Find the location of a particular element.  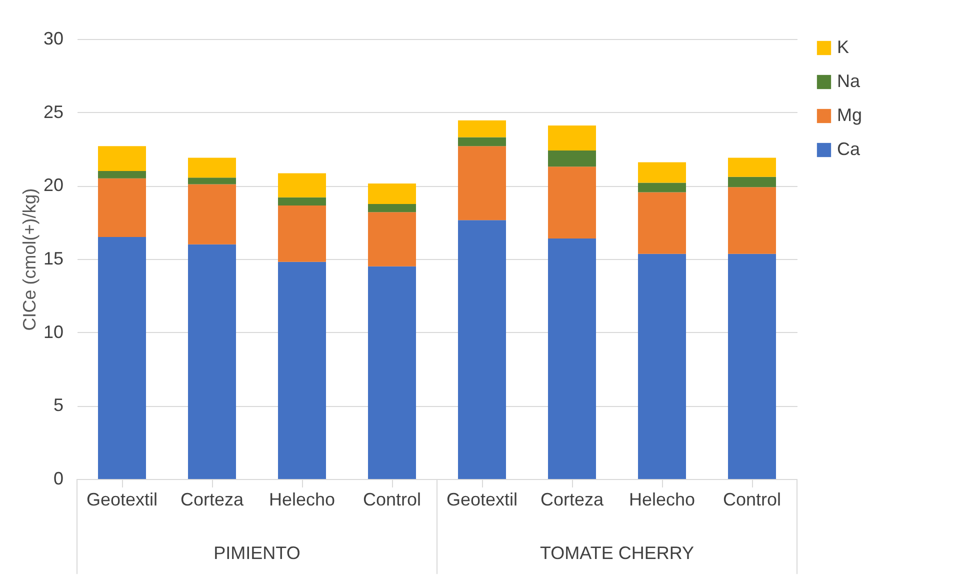

y-tick-label: 15 is located at coordinates (53, 258).